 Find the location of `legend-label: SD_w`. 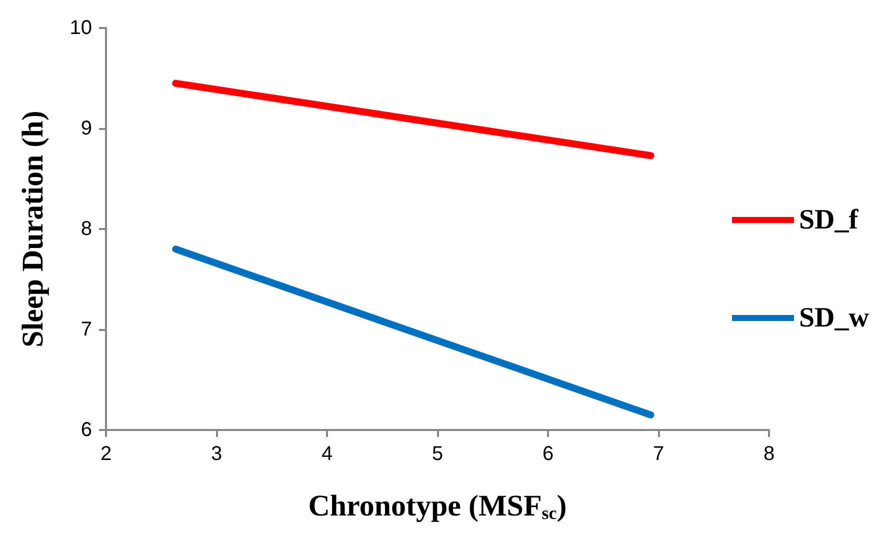

legend-label: SD_w is located at coordinates (834, 318).